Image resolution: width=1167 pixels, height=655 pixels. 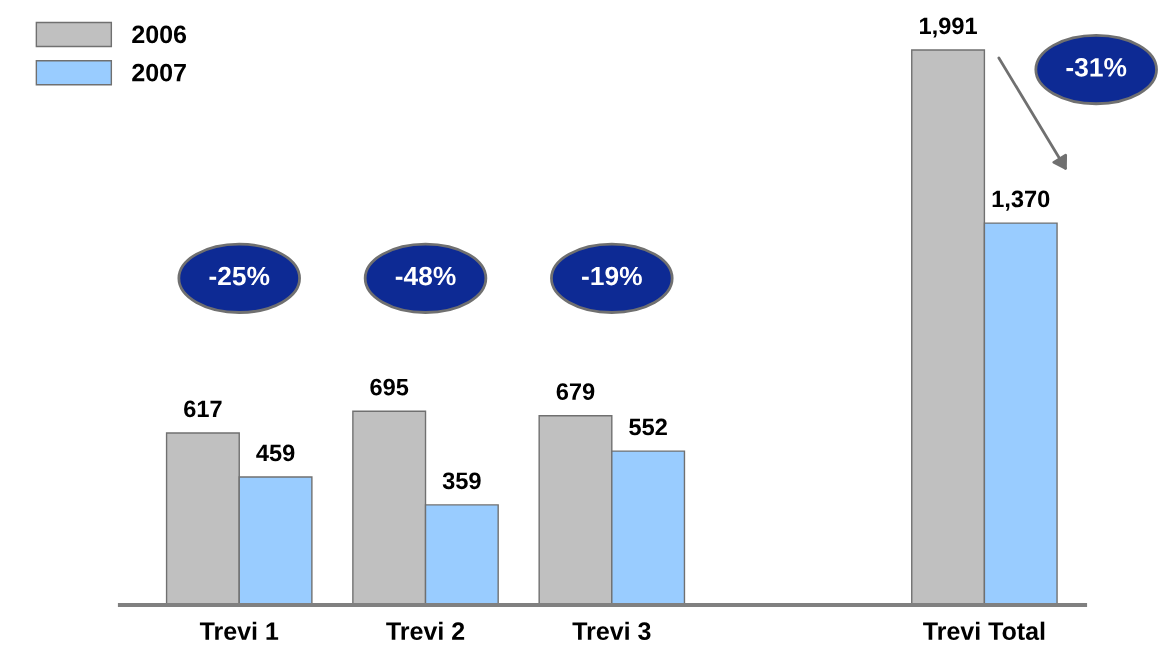 What do you see at coordinates (159, 72) in the screenshot?
I see `legend-label: 2007` at bounding box center [159, 72].